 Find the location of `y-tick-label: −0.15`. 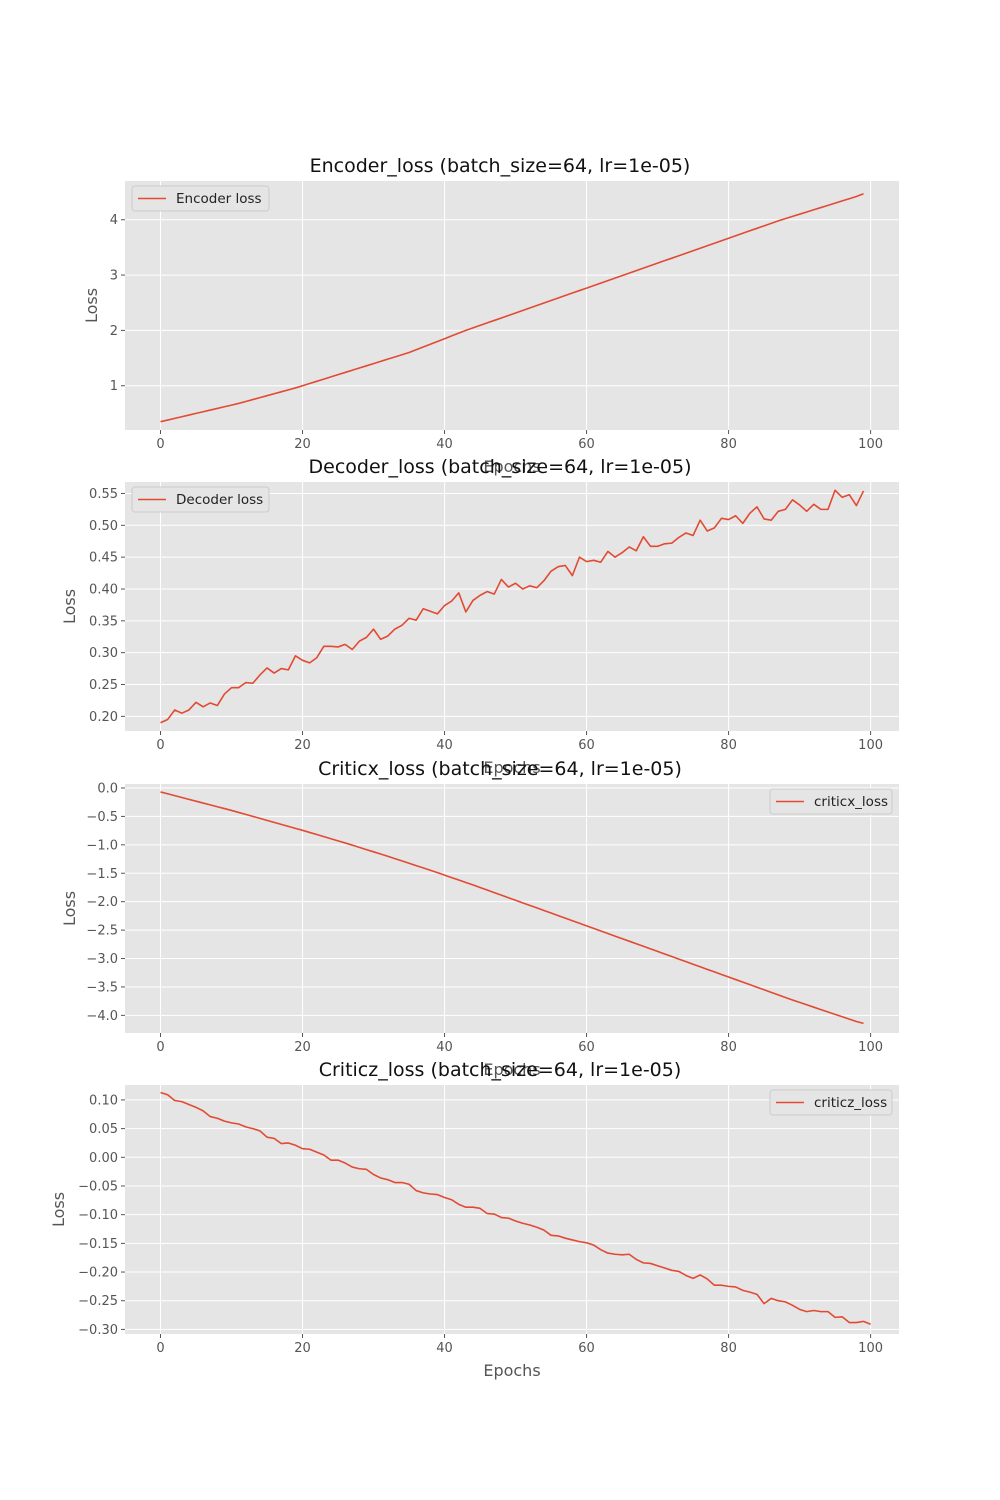

y-tick-label: −0.15 is located at coordinates (98, 1244).